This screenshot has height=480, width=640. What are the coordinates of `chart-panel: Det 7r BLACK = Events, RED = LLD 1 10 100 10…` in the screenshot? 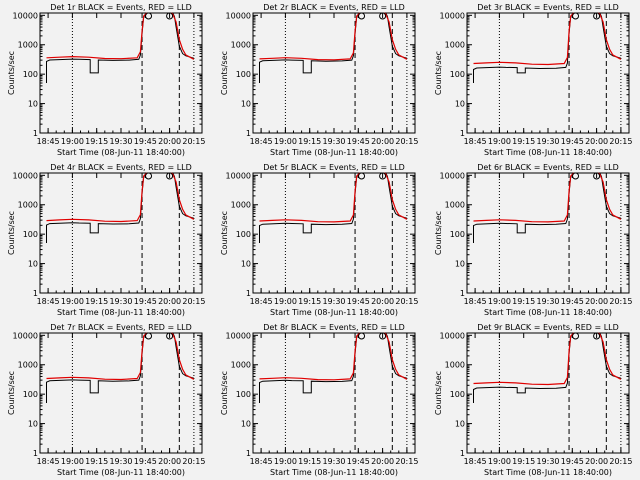 It's located at (106, 400).